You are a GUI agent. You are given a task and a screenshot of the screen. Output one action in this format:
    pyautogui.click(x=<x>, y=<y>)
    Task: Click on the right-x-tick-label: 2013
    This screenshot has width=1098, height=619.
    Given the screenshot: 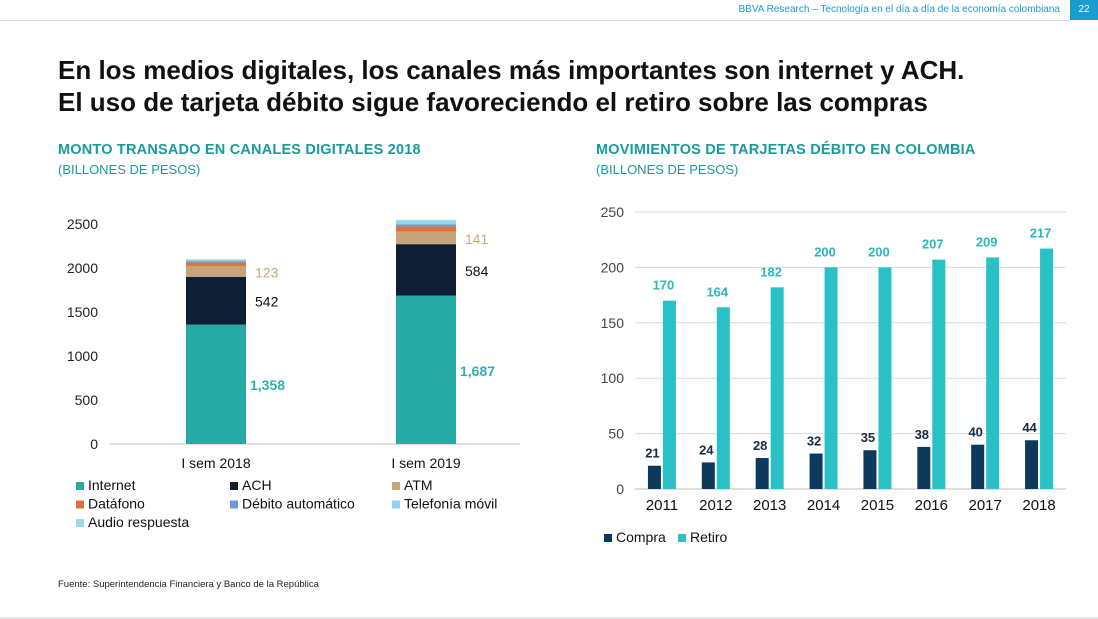 What is the action you would take?
    pyautogui.click(x=769, y=505)
    